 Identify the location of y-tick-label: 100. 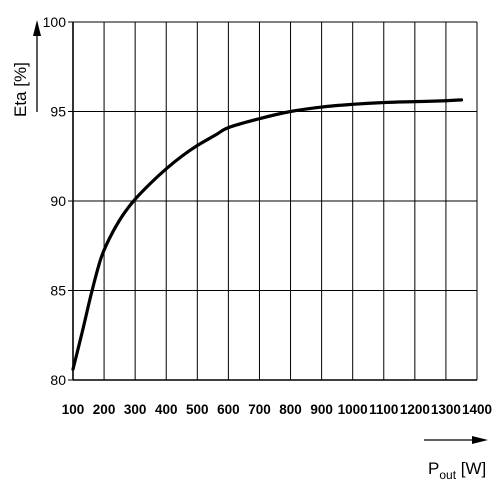
(55, 22).